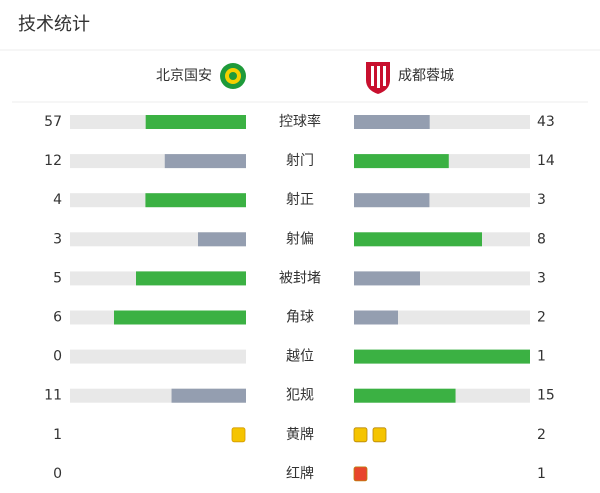 This screenshot has width=600, height=493. Describe the element at coordinates (57, 318) in the screenshot. I see `home-value: 6` at that location.